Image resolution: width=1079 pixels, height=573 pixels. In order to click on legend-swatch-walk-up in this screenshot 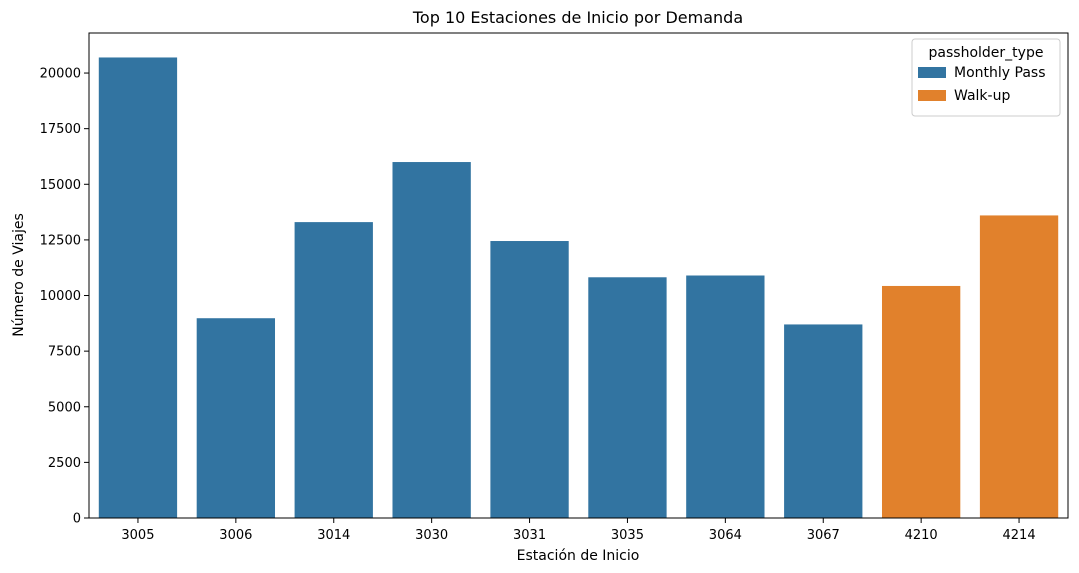, I will do `click(932, 95)`.